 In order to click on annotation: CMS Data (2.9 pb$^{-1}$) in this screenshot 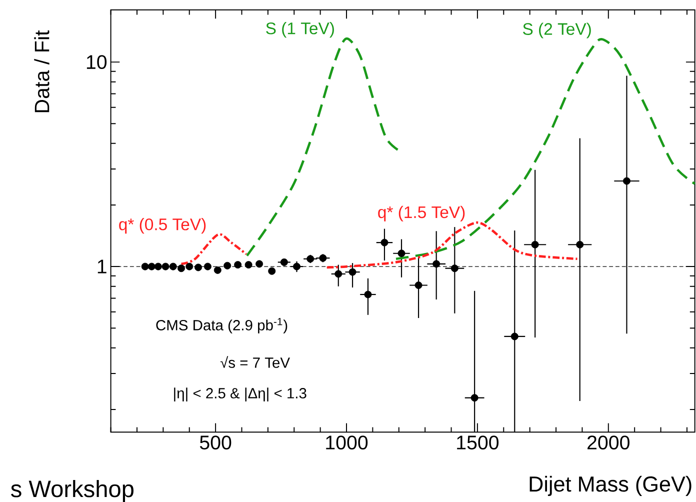, I will do `click(222, 326)`.